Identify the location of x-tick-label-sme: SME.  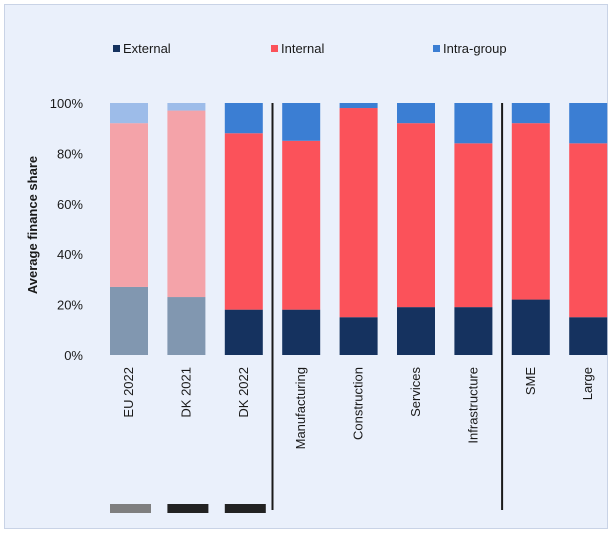
(530, 381).